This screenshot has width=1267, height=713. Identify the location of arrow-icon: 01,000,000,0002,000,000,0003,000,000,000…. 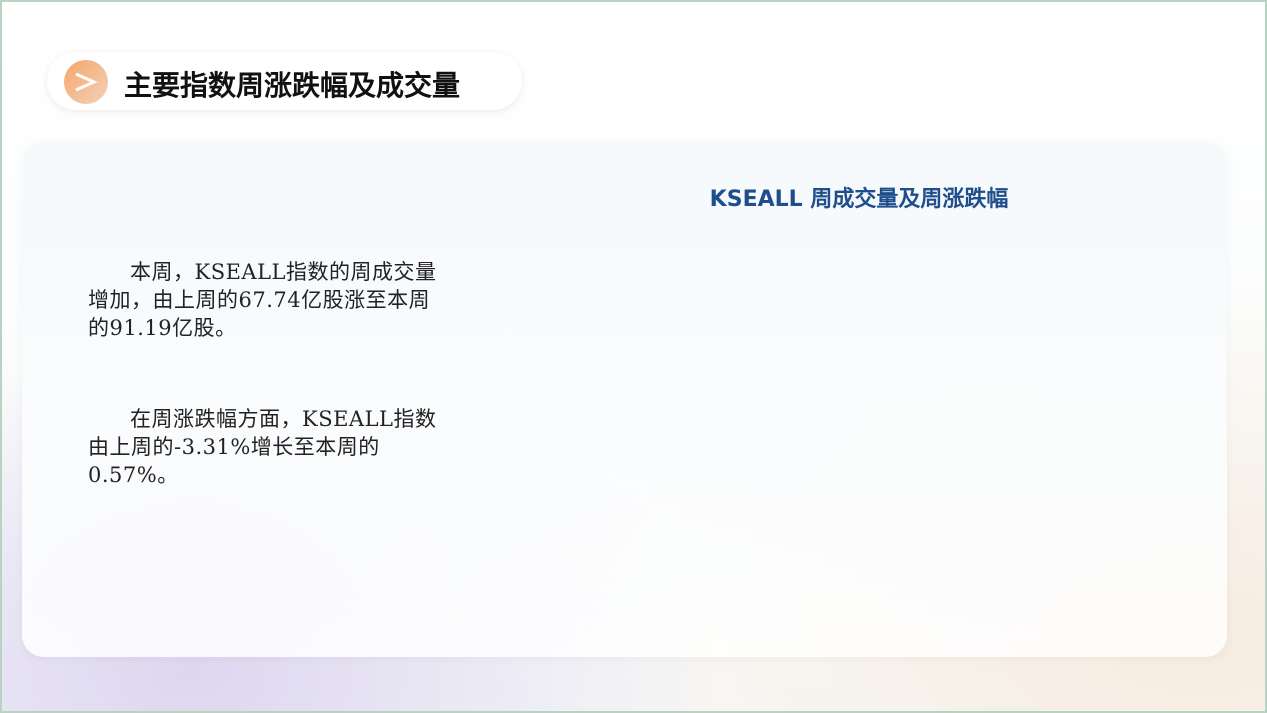
(86, 82).